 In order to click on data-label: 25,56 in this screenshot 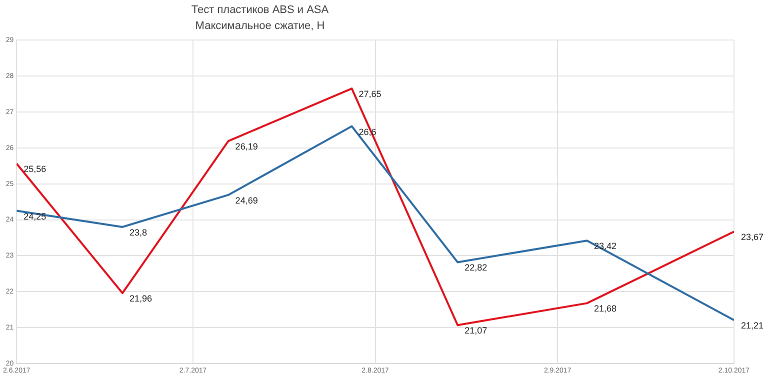, I will do `click(35, 169)`.